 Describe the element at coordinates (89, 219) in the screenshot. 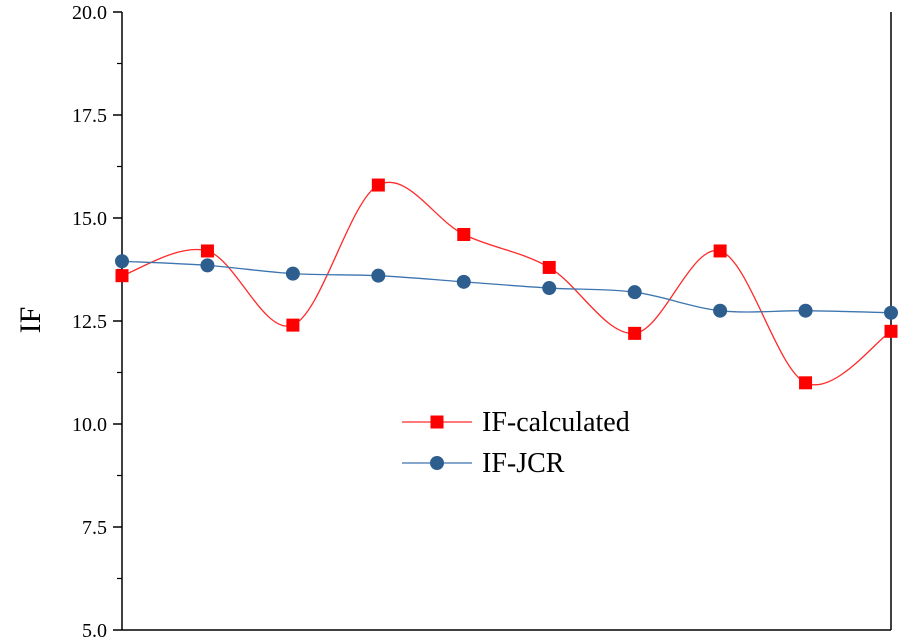

I see `y-tick-label: 15.0` at that location.